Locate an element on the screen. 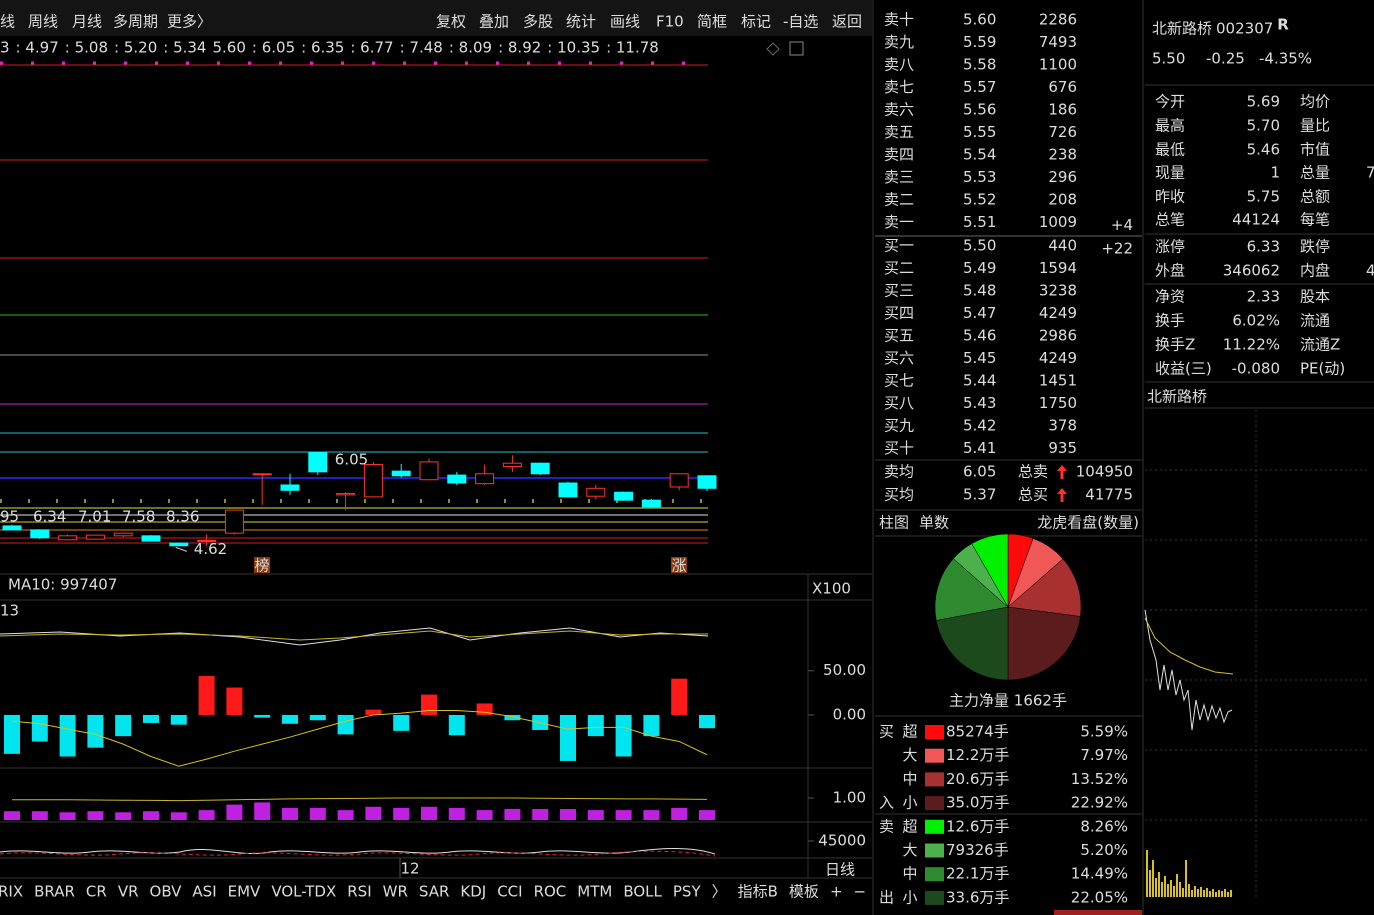 Image resolution: width=1374 pixels, height=915 pixels. info-label: 换手 is located at coordinates (1170, 321).